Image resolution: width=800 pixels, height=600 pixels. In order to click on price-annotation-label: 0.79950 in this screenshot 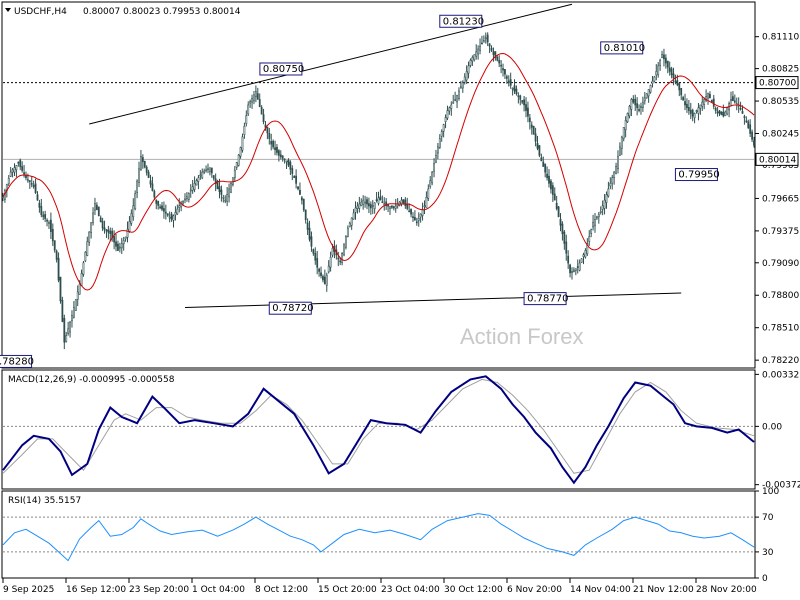, I will do `click(698, 175)`.